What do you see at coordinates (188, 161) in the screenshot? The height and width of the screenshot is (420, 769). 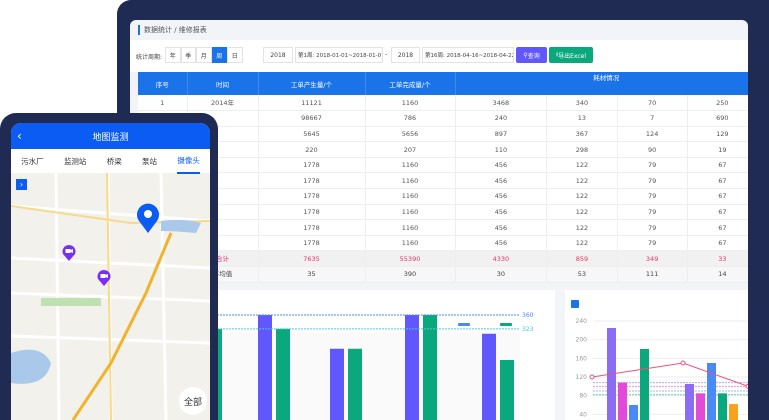 I see `phone-tab-4: 摄像头` at bounding box center [188, 161].